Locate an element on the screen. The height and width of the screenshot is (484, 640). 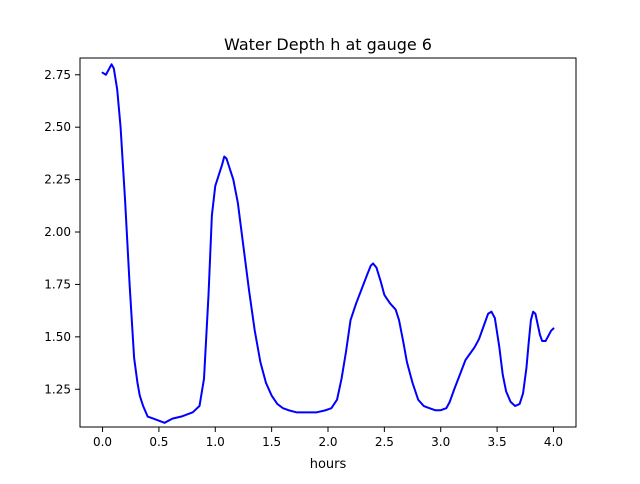
x-tick-label: 4.0 is located at coordinates (553, 442).